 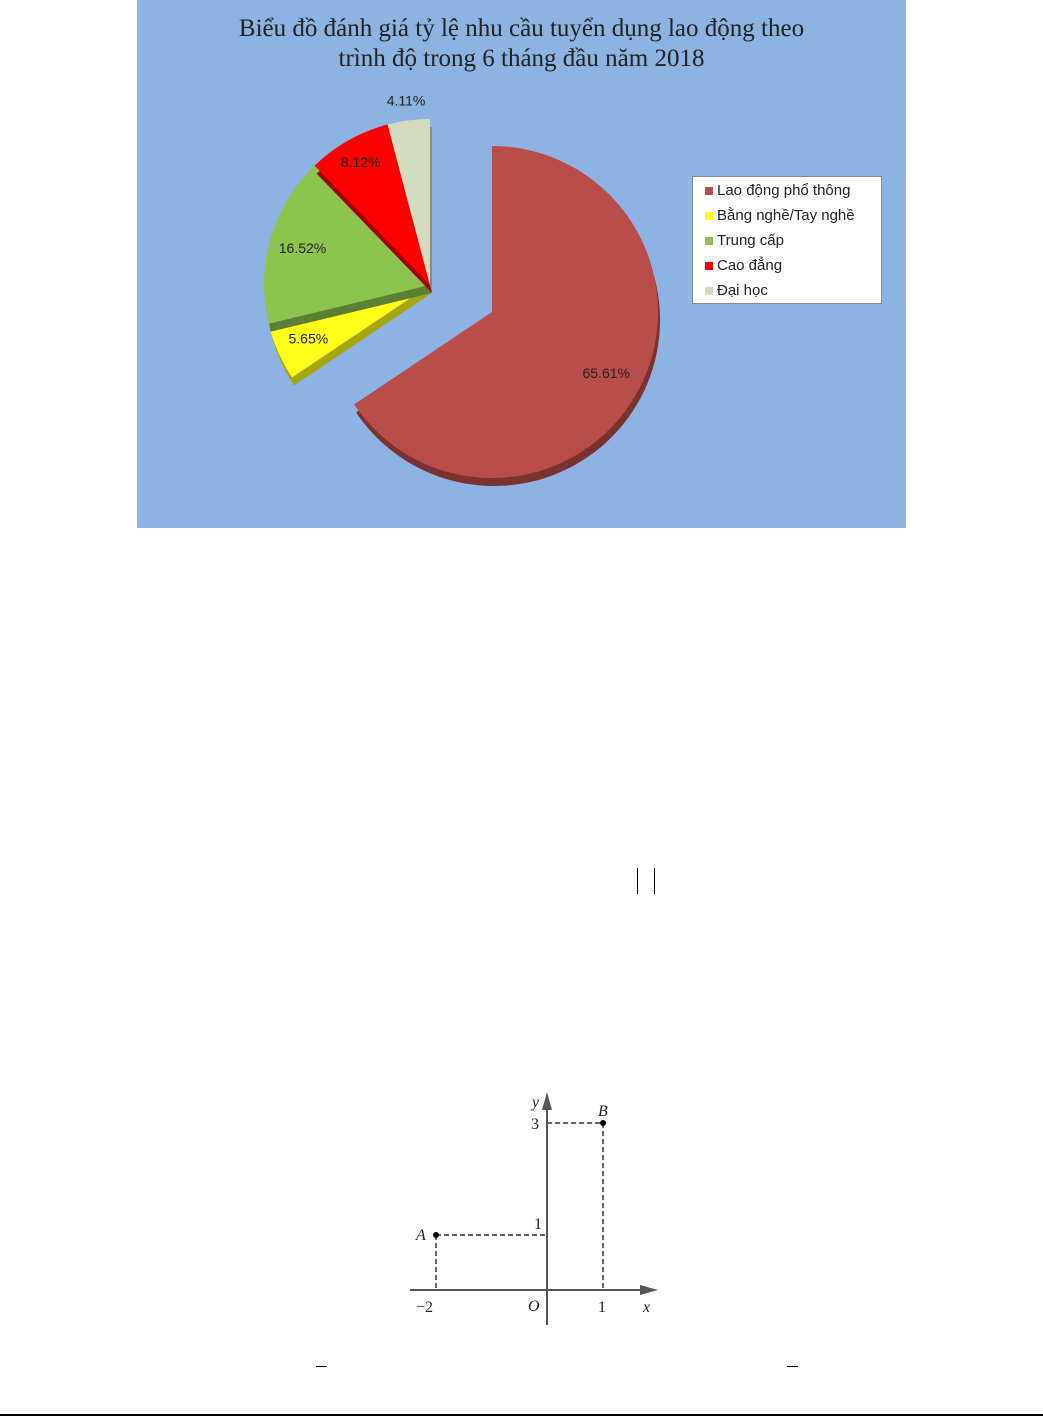 What do you see at coordinates (436, 1235) in the screenshot?
I see `point-a` at bounding box center [436, 1235].